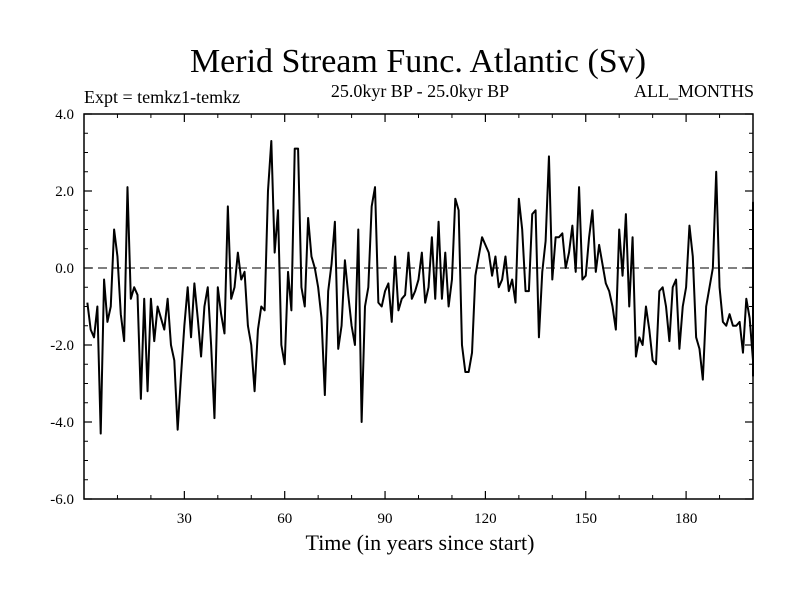 The width and height of the screenshot is (800, 600). What do you see at coordinates (420, 91) in the screenshot?
I see `time-period-label: 25.0kyr BP - 25.0kyr BP` at bounding box center [420, 91].